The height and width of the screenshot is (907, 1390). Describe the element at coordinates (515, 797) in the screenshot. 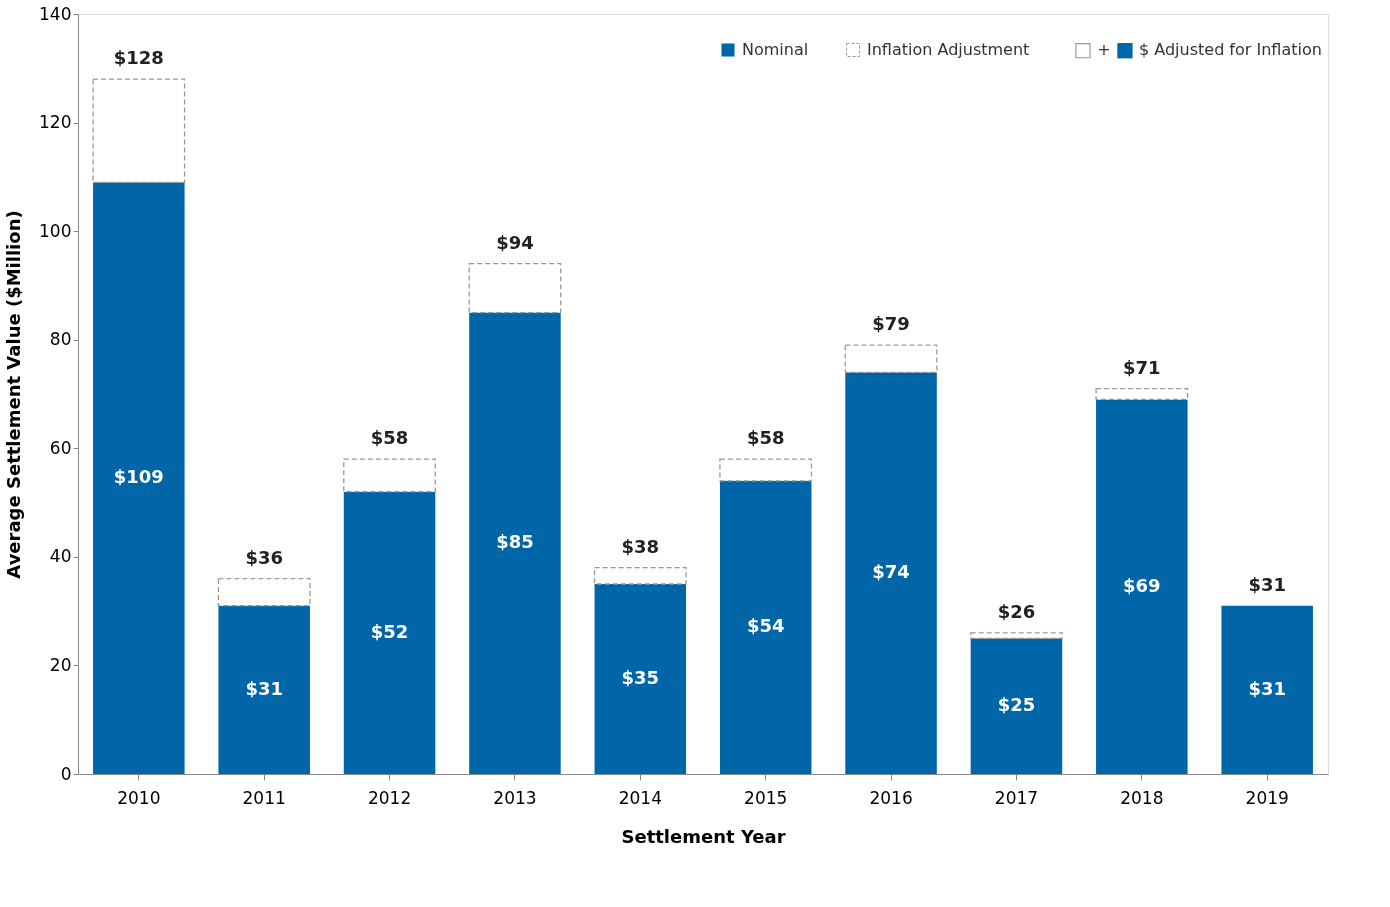

I see `x-tick-label: 2013` at that location.